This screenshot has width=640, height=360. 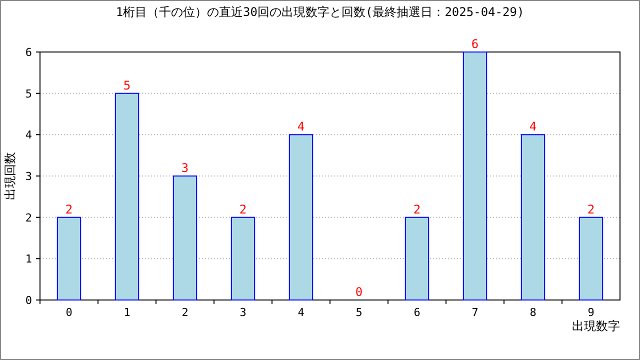 What do you see at coordinates (28, 52) in the screenshot?
I see `y-tick-label: 6` at bounding box center [28, 52].